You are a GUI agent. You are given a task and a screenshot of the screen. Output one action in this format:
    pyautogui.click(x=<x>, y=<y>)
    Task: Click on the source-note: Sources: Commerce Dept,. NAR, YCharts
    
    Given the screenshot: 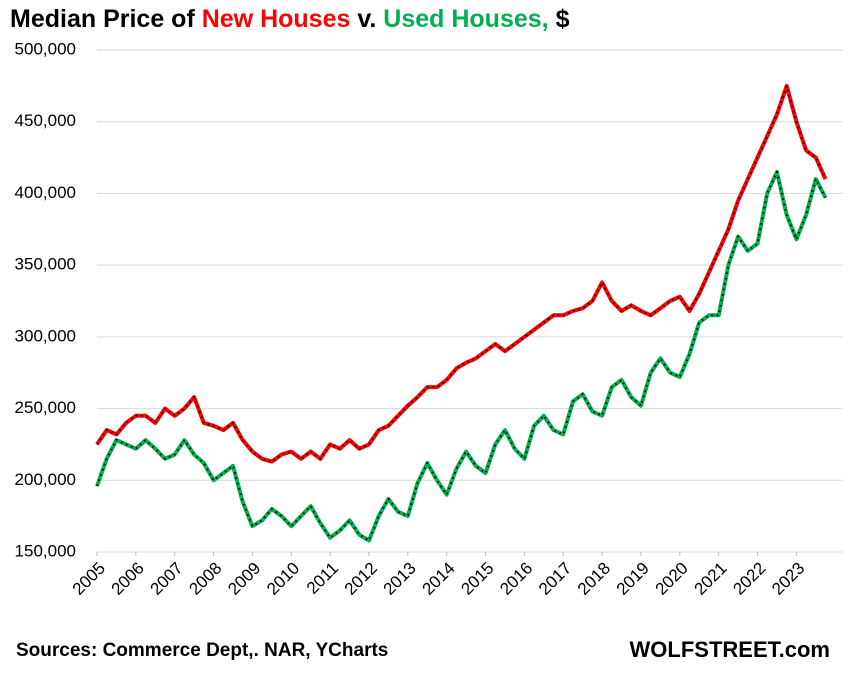 What is the action you would take?
    pyautogui.click(x=202, y=650)
    